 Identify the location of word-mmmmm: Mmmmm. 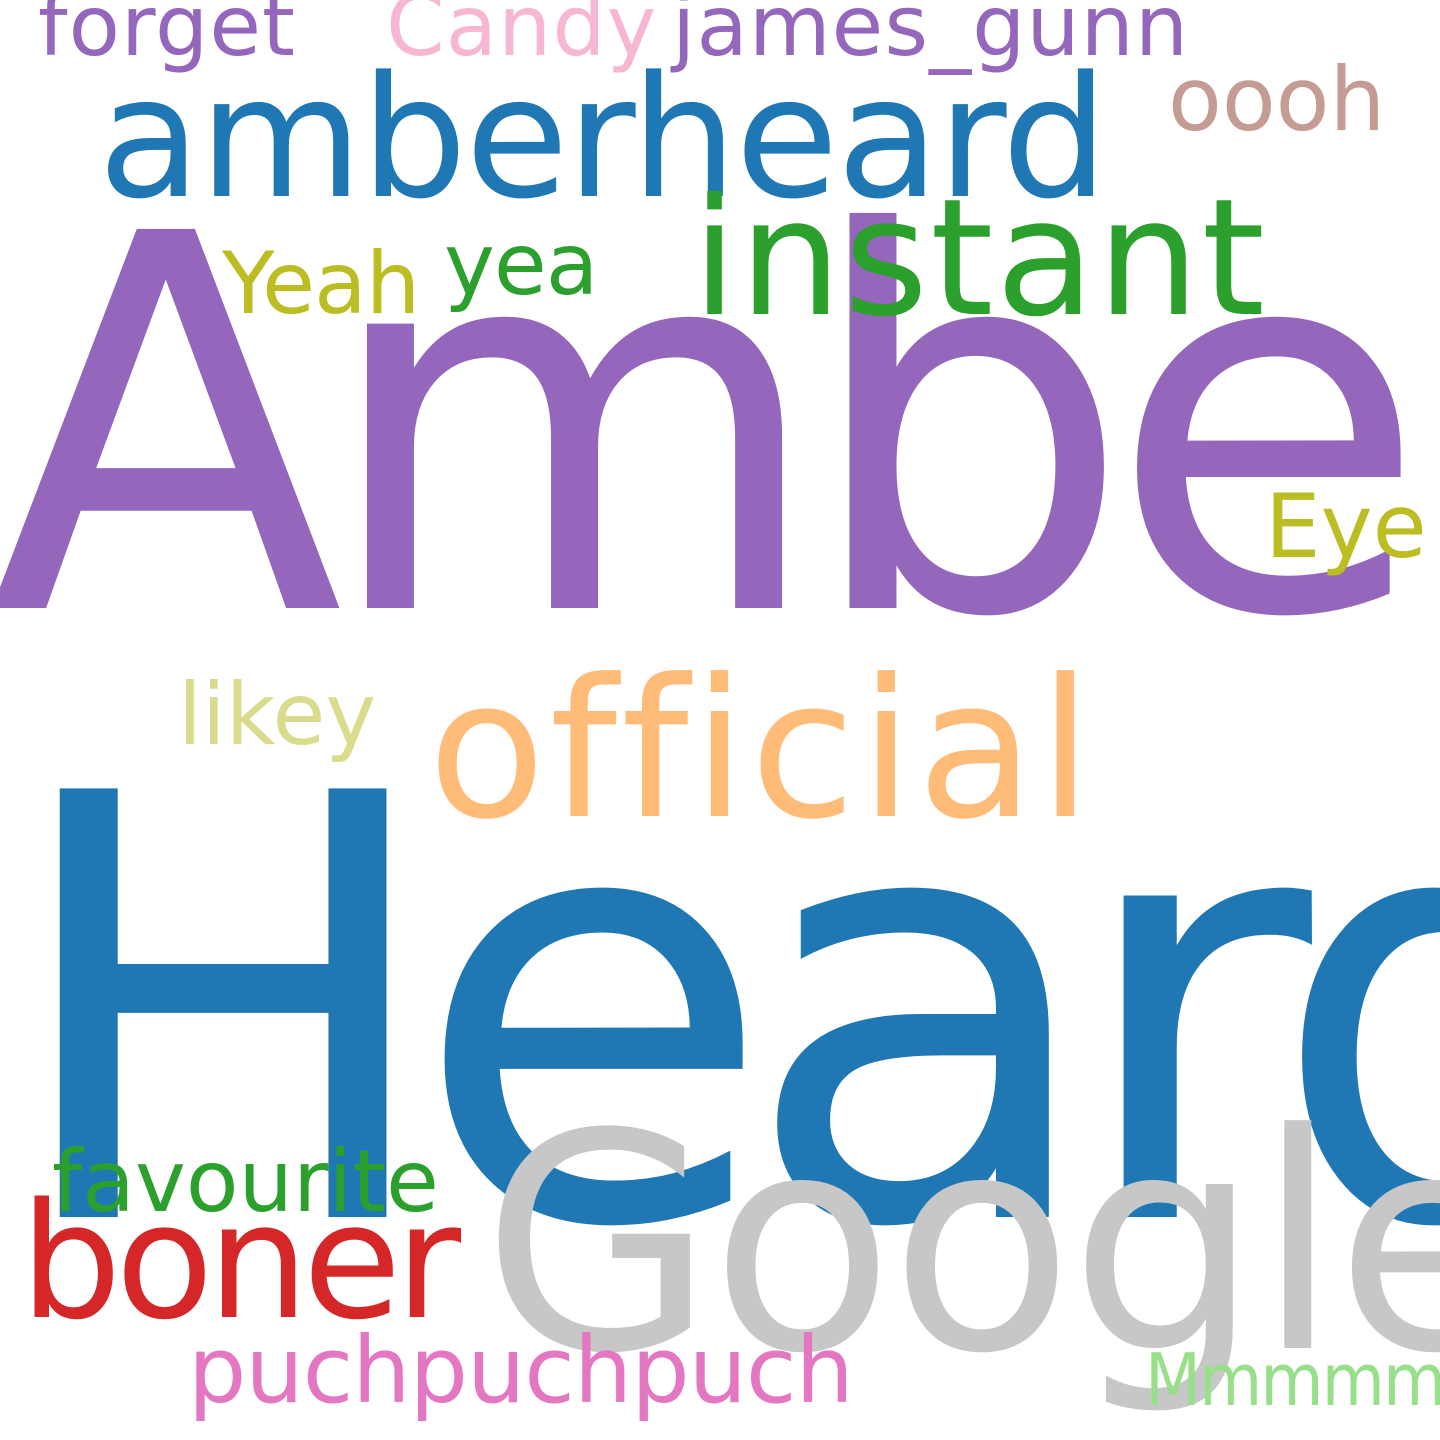
(1292, 1380).